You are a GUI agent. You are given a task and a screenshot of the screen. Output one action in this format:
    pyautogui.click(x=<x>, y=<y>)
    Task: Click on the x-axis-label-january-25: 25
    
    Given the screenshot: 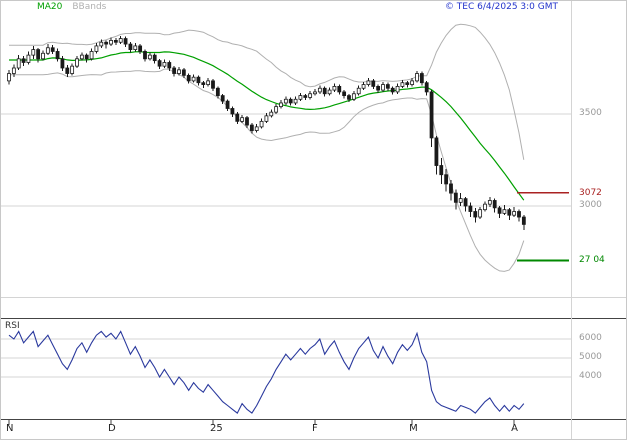 What is the action you would take?
    pyautogui.click(x=216, y=428)
    